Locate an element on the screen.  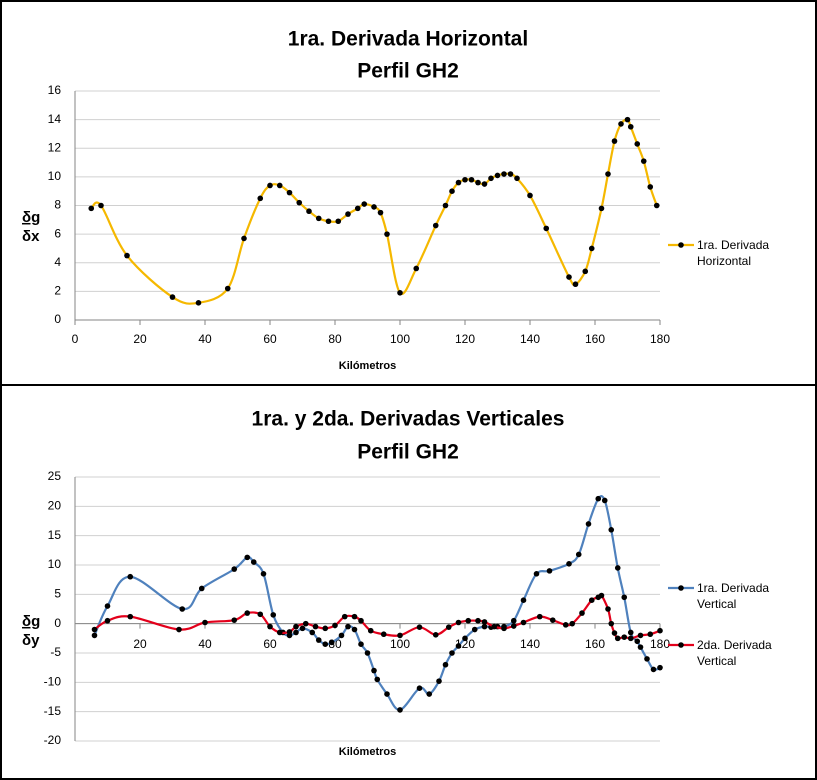
y-tick-label: 16 is located at coordinates (55, 90).